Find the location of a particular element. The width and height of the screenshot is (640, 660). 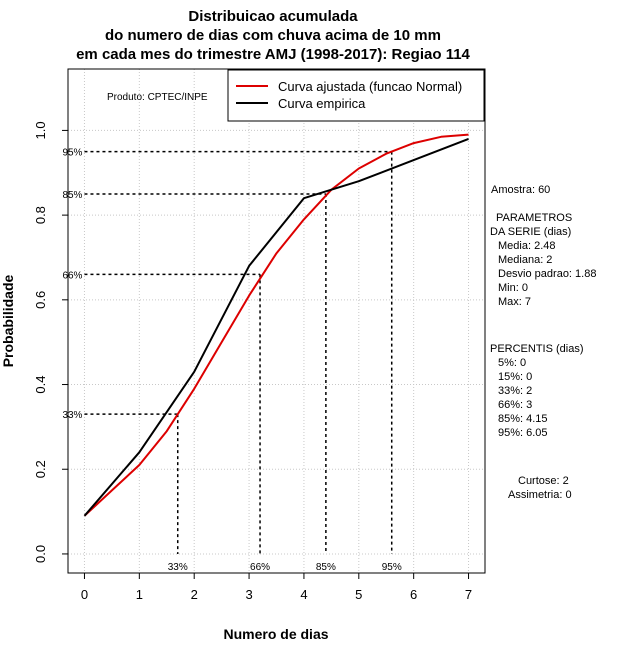

percentile-left-label-1: 66% is located at coordinates (72, 275).